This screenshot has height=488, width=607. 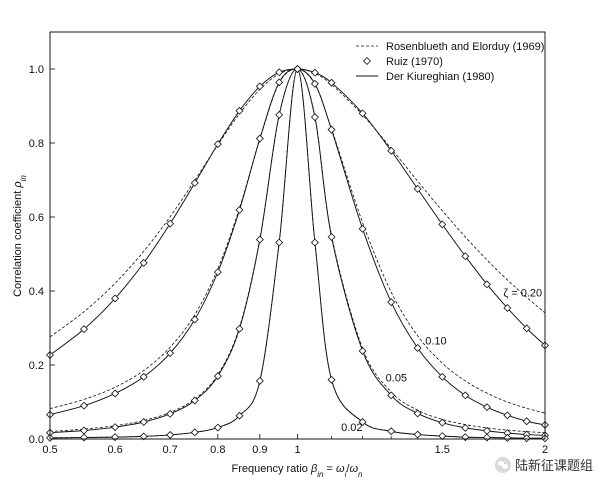 I want to click on watermark-text: 陆新征课题组, so click(x=553, y=465).